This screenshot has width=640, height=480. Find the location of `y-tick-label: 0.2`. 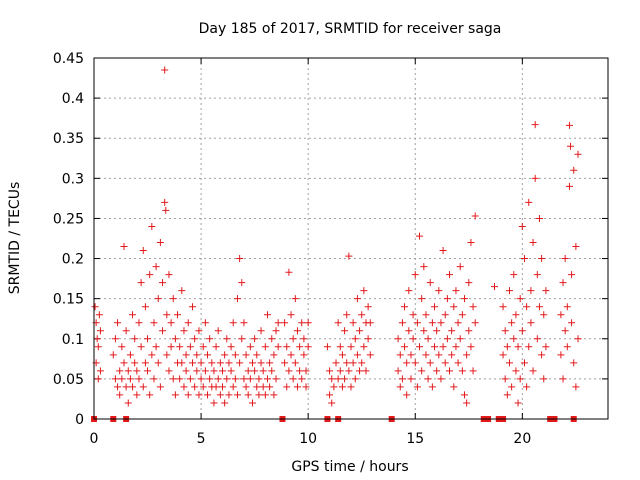

y-tick-label: 0.2 is located at coordinates (73, 260).